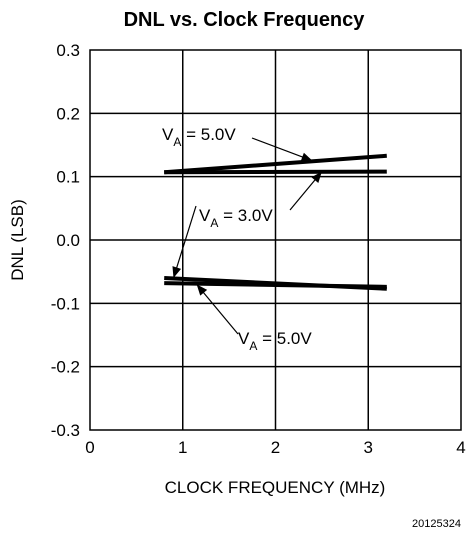 The height and width of the screenshot is (535, 469). Describe the element at coordinates (68, 240) in the screenshot. I see `y-tick-label: 0.0` at that location.